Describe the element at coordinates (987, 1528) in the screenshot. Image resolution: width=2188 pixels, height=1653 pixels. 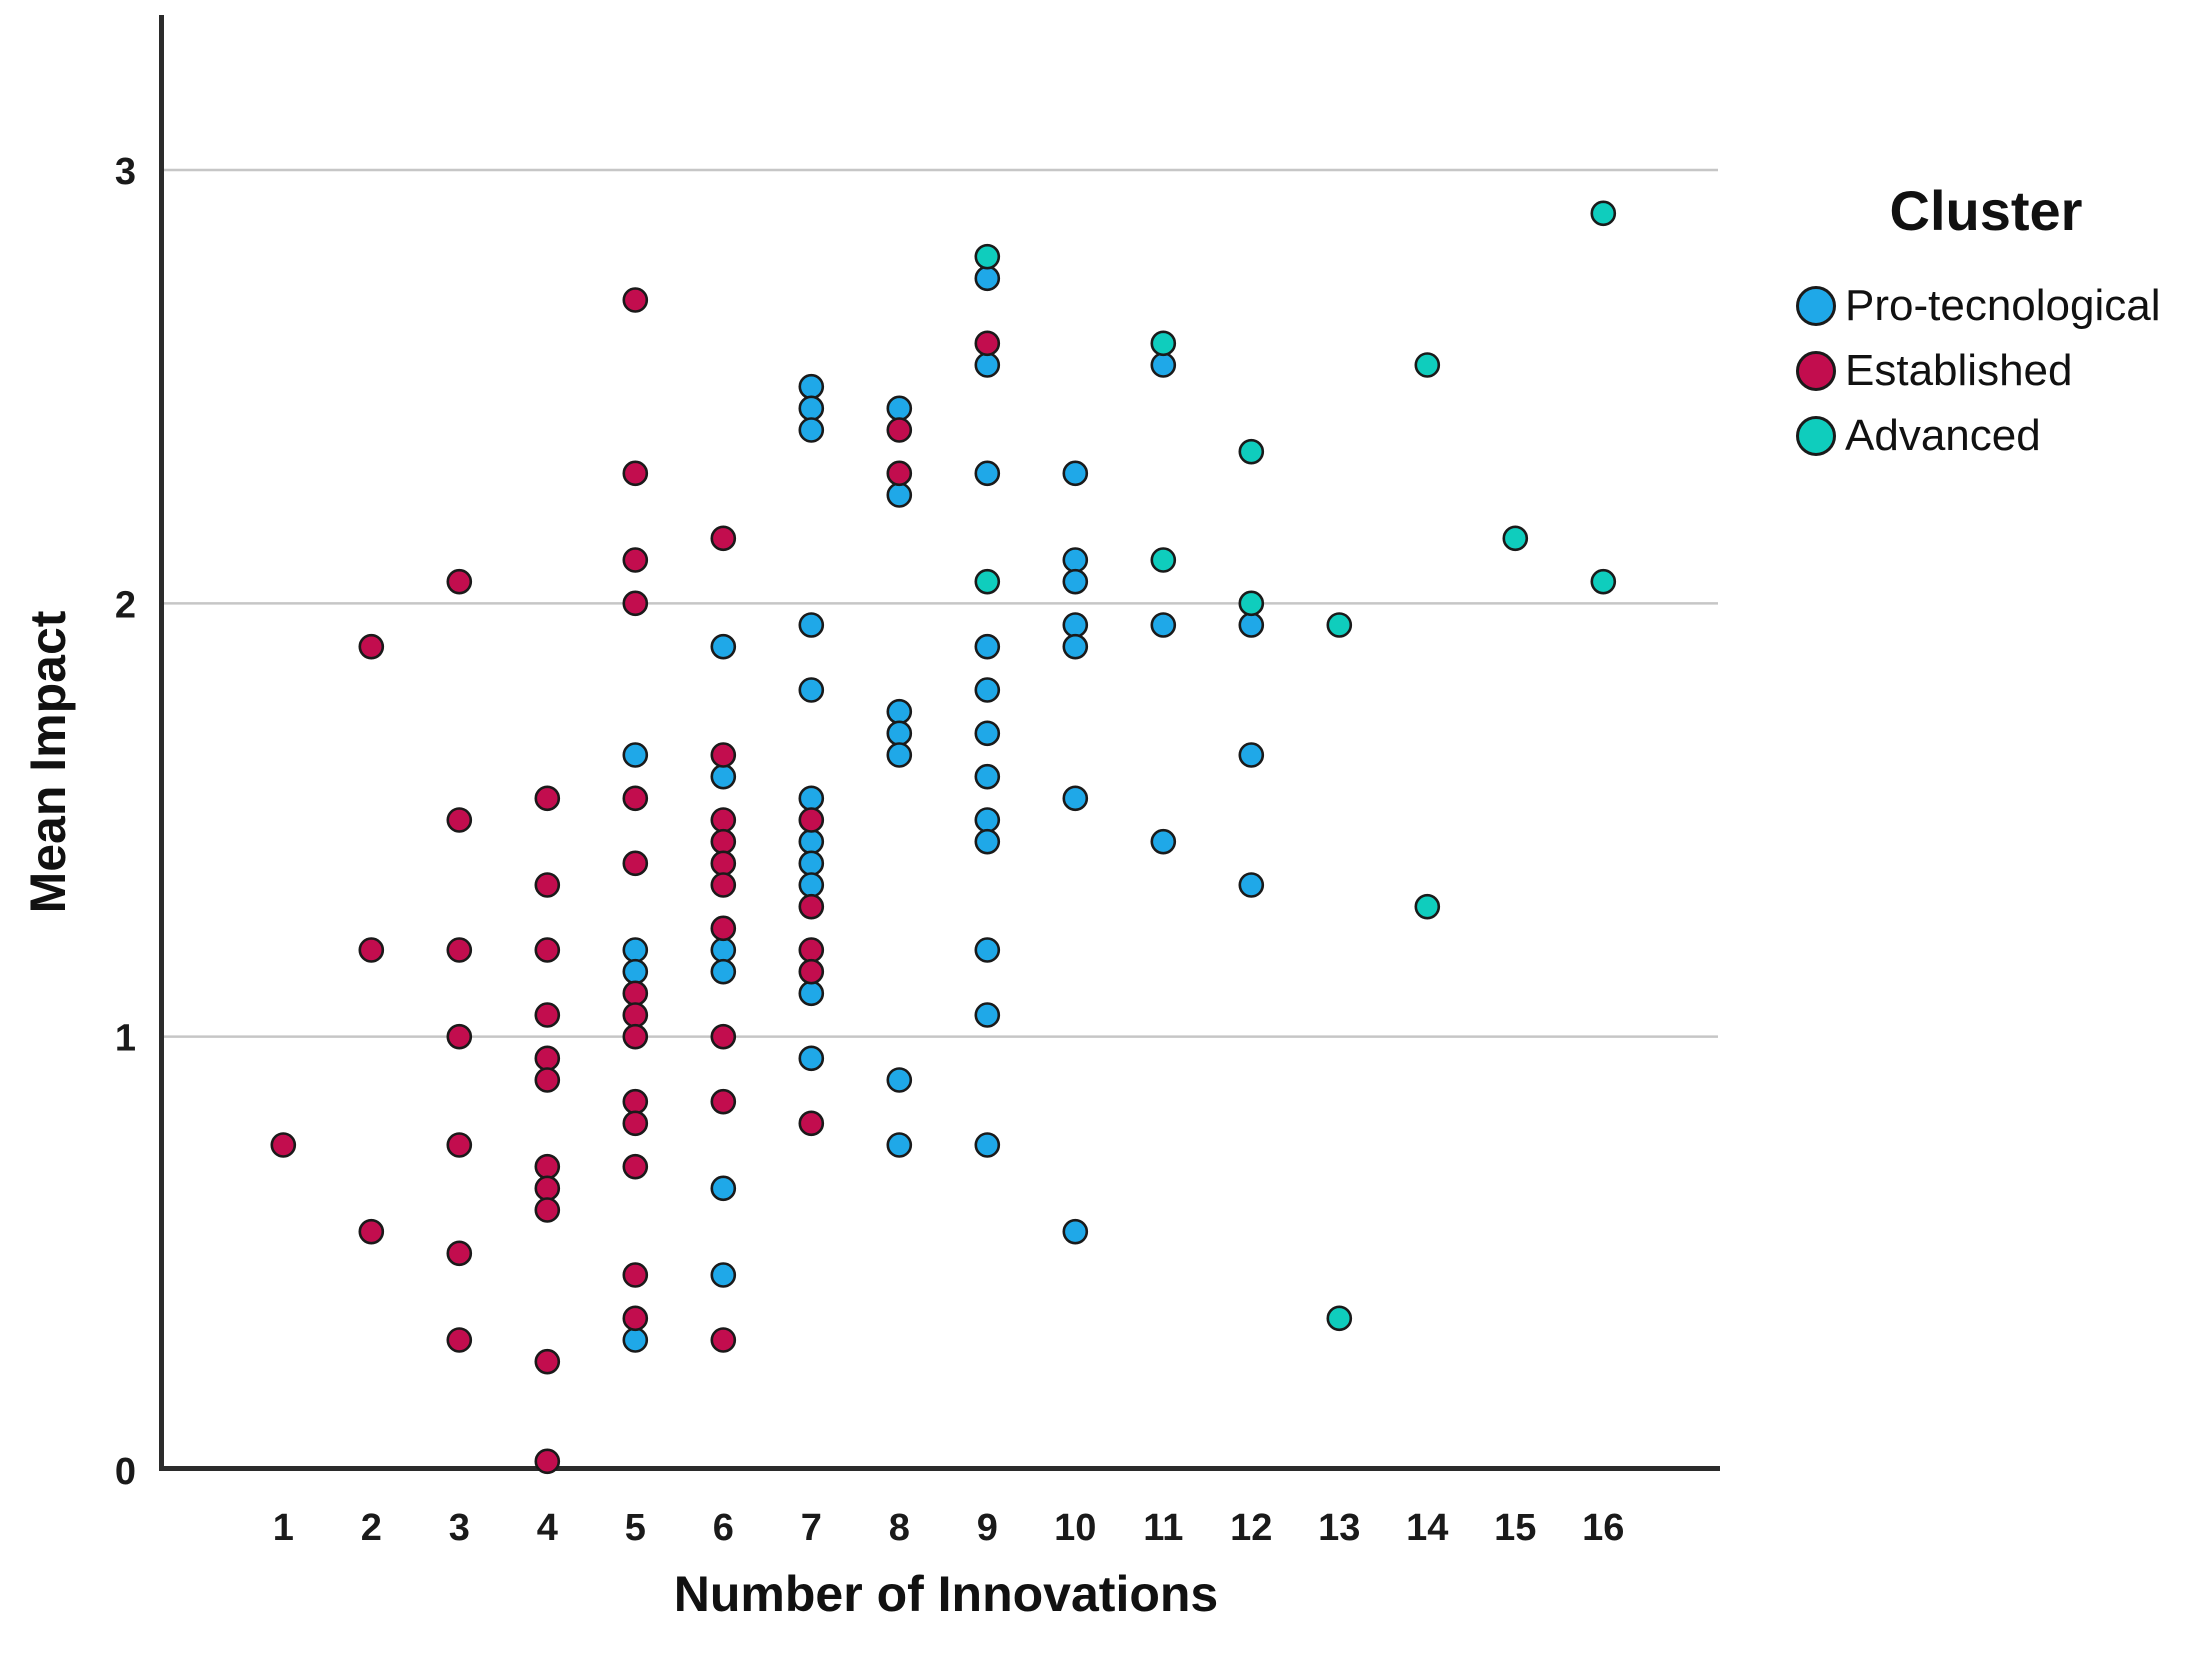
I see `x-tick-label: 9` at that location.